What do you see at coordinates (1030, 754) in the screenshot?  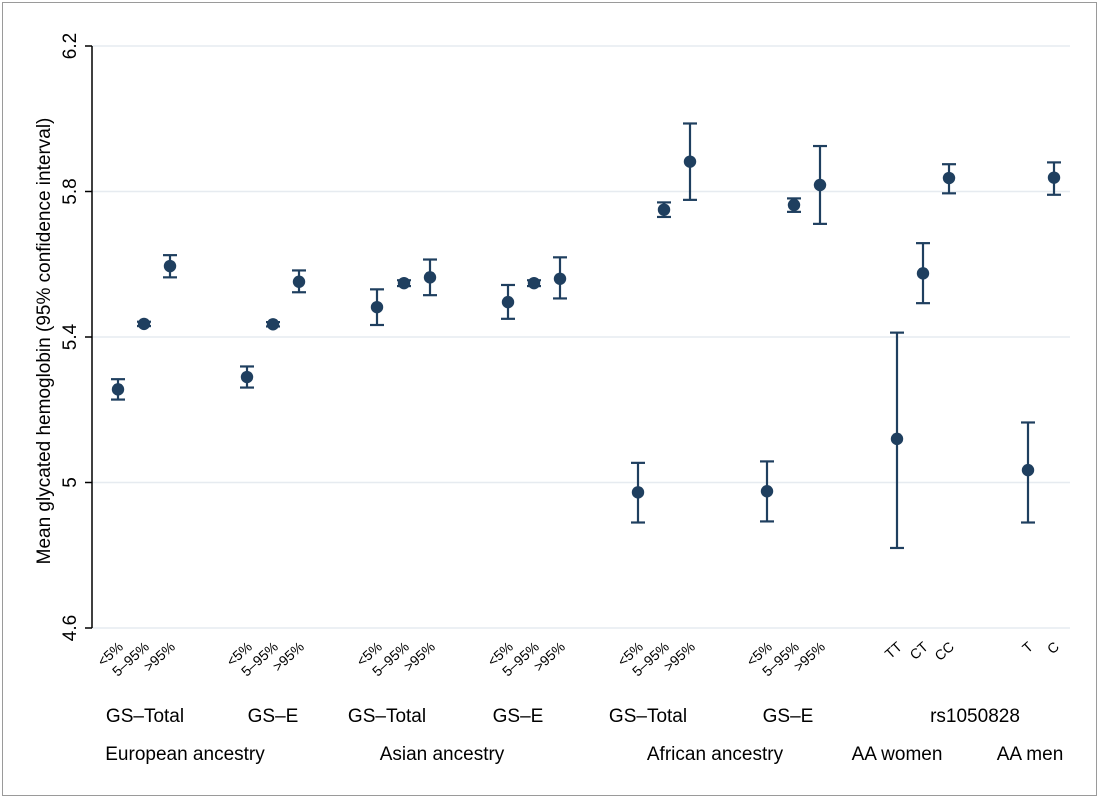 I see `group-label-level2: AA men` at bounding box center [1030, 754].